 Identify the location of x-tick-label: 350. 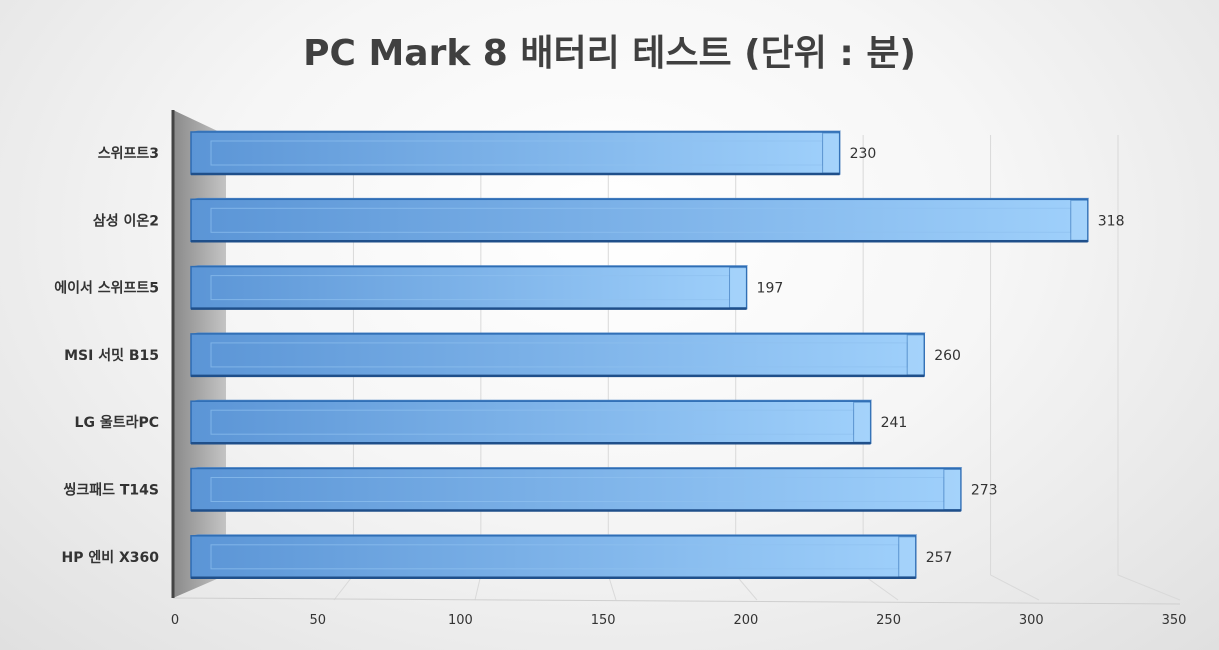
(1174, 620).